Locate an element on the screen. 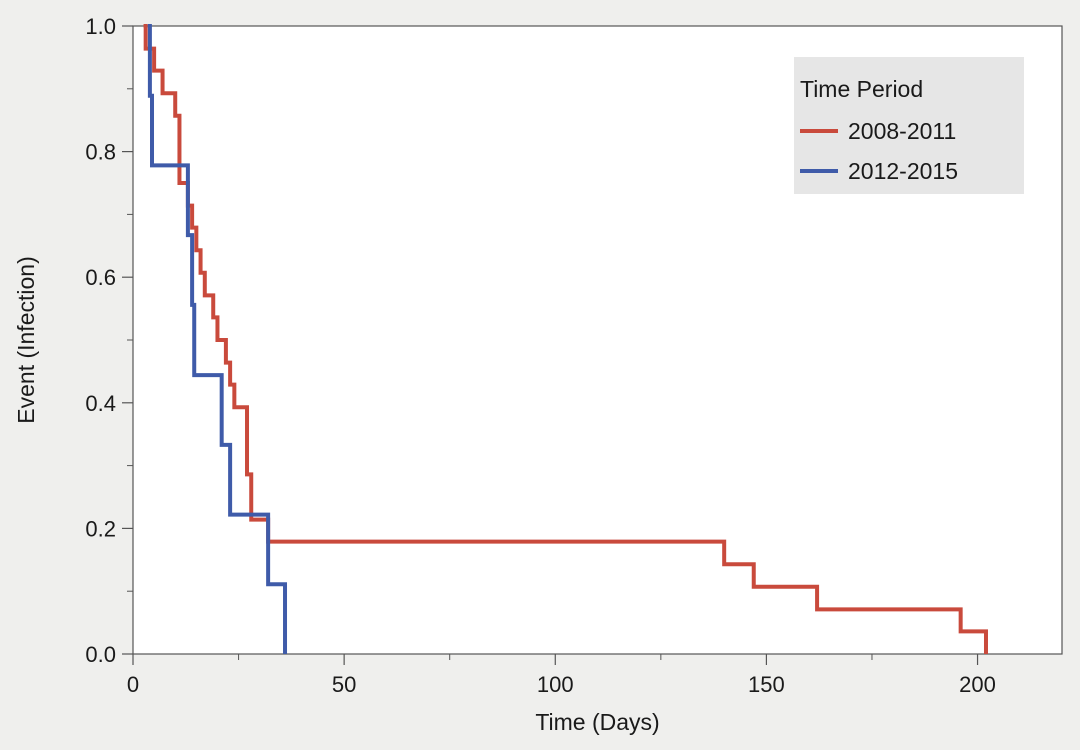  x-tick-label: 200 is located at coordinates (977, 684).